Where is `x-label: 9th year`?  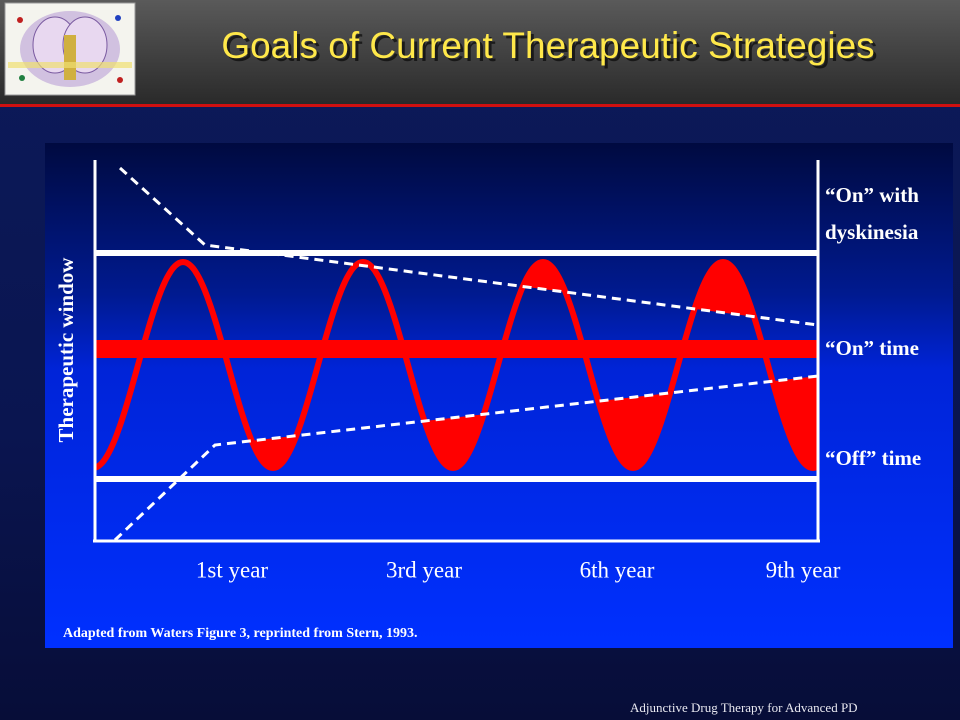 x-label: 9th year is located at coordinates (803, 569).